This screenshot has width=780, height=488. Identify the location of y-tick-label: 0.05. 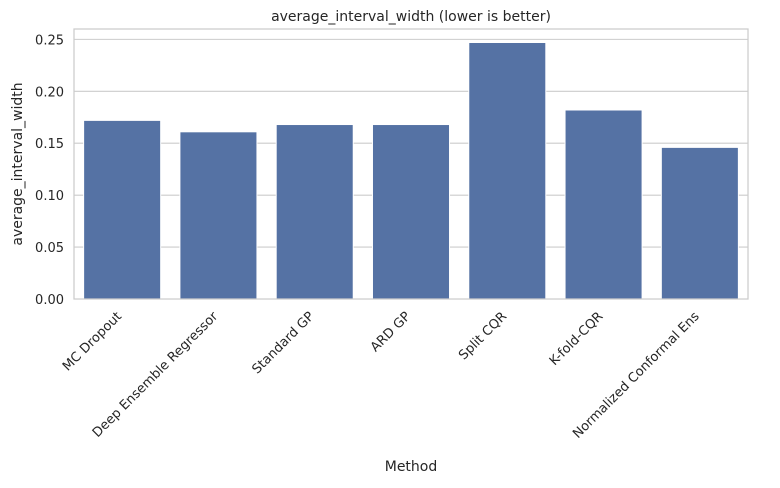
(49, 248).